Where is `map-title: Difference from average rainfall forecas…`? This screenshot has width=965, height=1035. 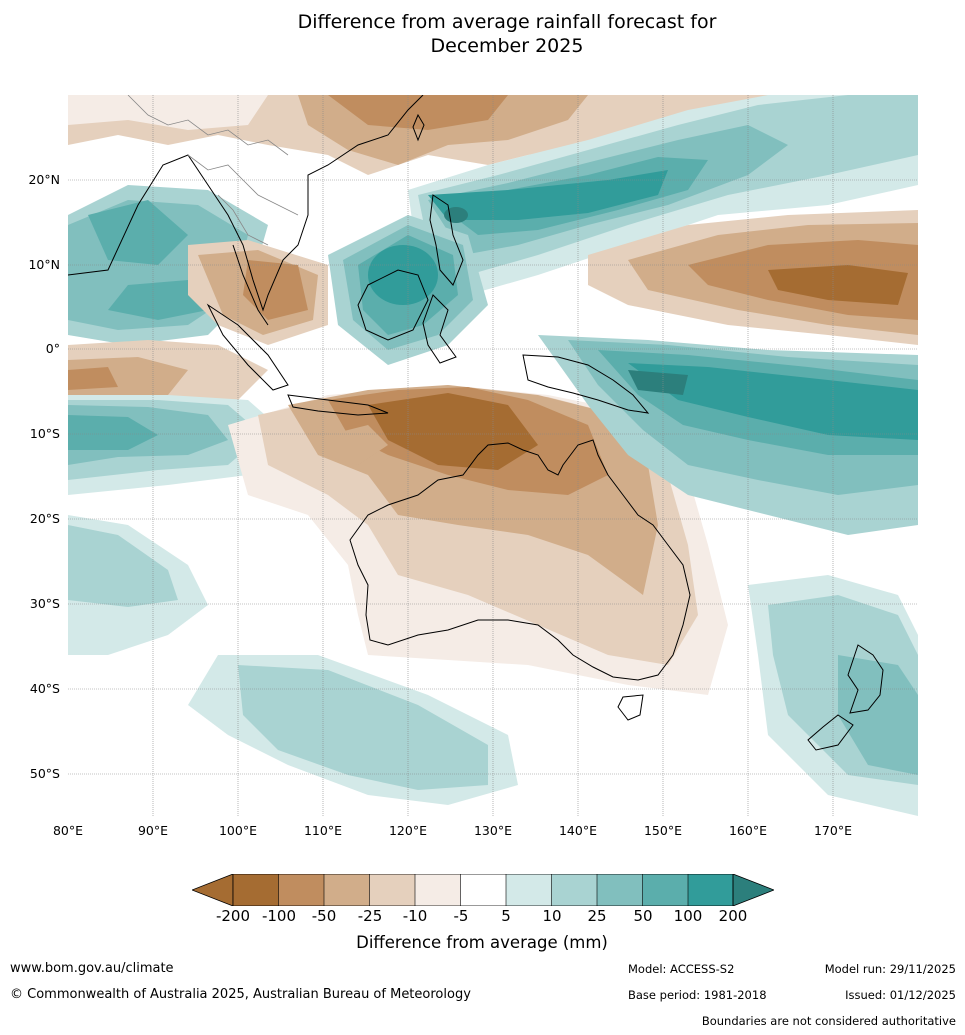
map-title: Difference from average rainfall forecas… is located at coordinates (482, 34).